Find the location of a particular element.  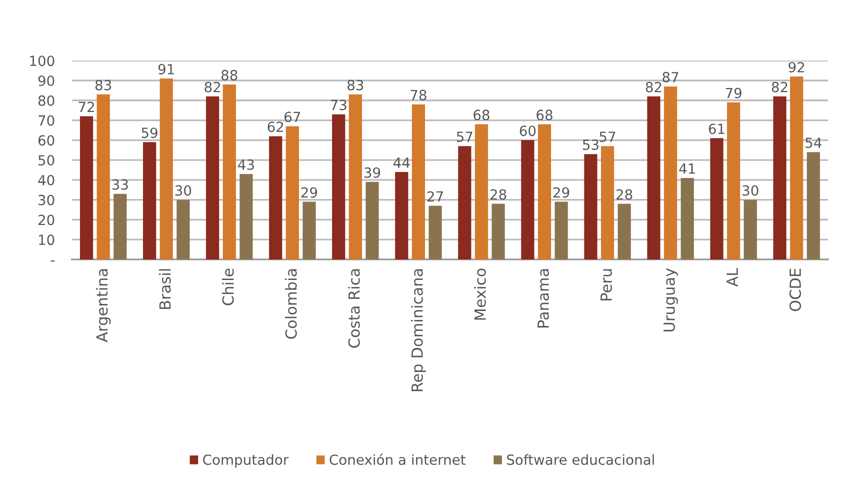

x-tick-label: OCDE is located at coordinates (795, 290).